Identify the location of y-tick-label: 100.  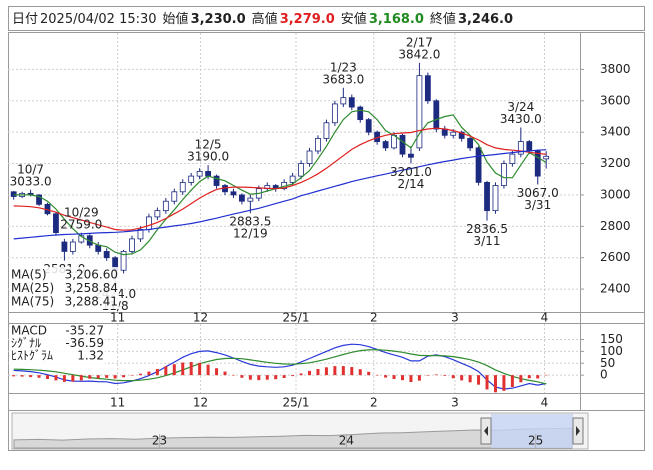
(611, 351).